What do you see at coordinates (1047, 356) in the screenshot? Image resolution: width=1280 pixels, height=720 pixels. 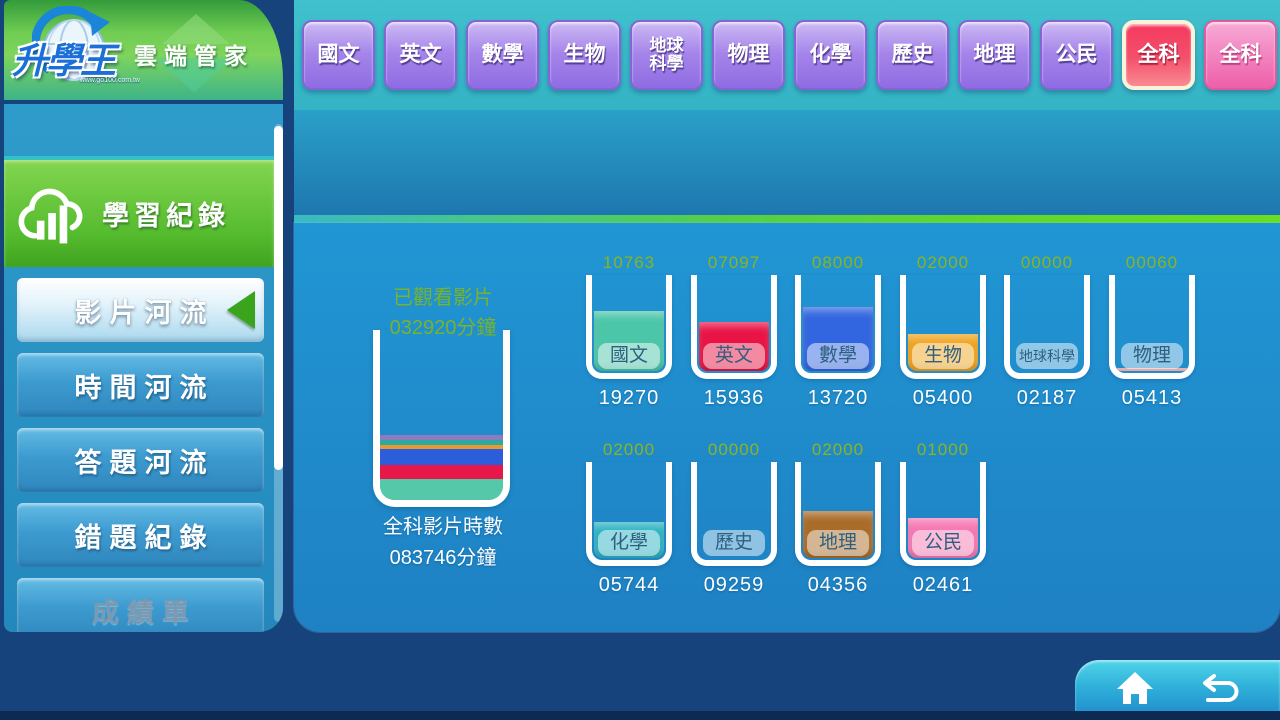 I see `beaker-label-地球科學: 地球科學` at bounding box center [1047, 356].